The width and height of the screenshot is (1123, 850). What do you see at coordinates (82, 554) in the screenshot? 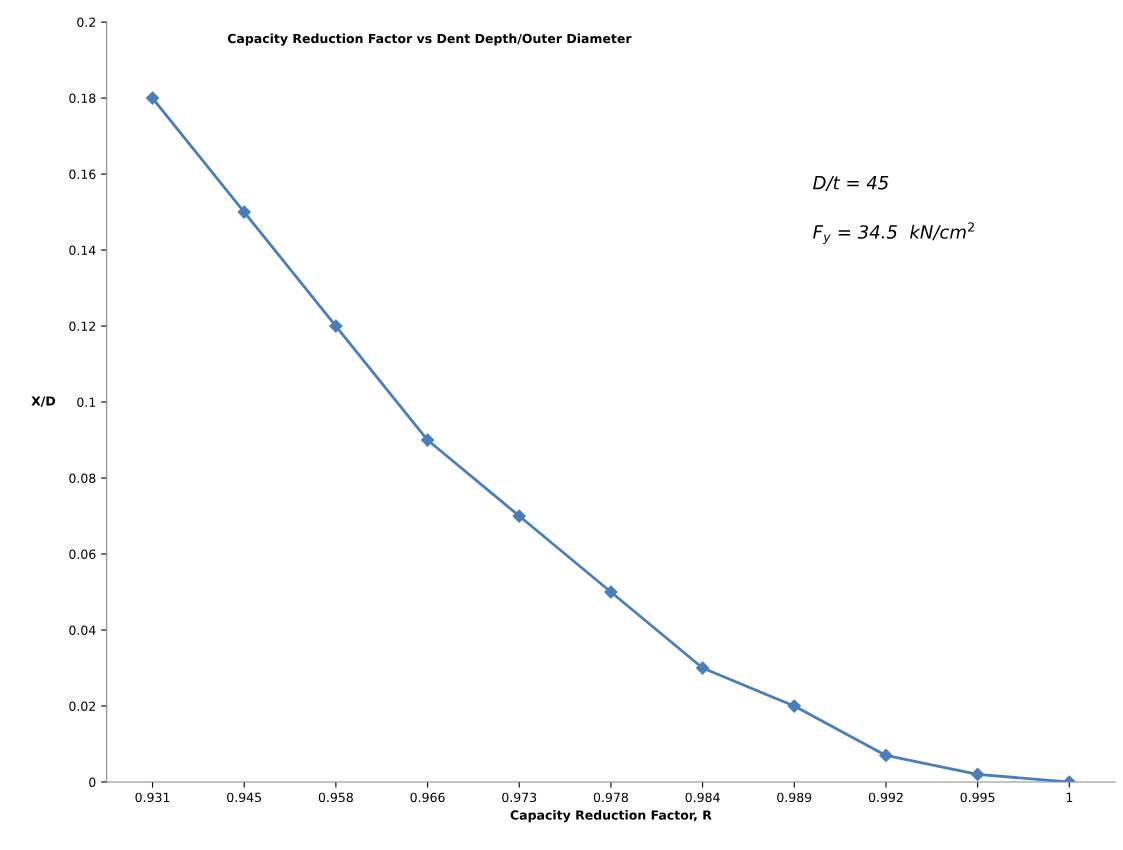
I see `y-tick-label: 0.06` at bounding box center [82, 554].